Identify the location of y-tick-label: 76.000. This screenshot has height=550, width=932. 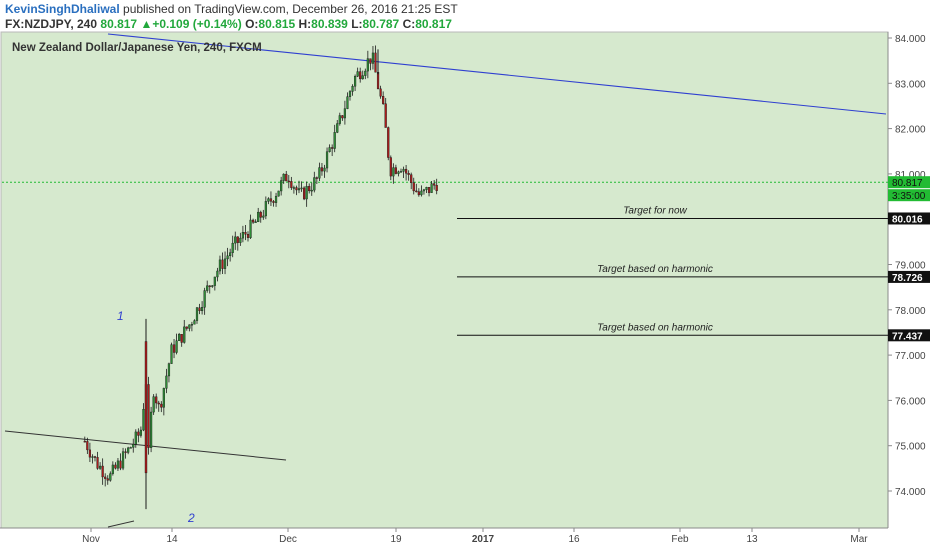
(910, 401).